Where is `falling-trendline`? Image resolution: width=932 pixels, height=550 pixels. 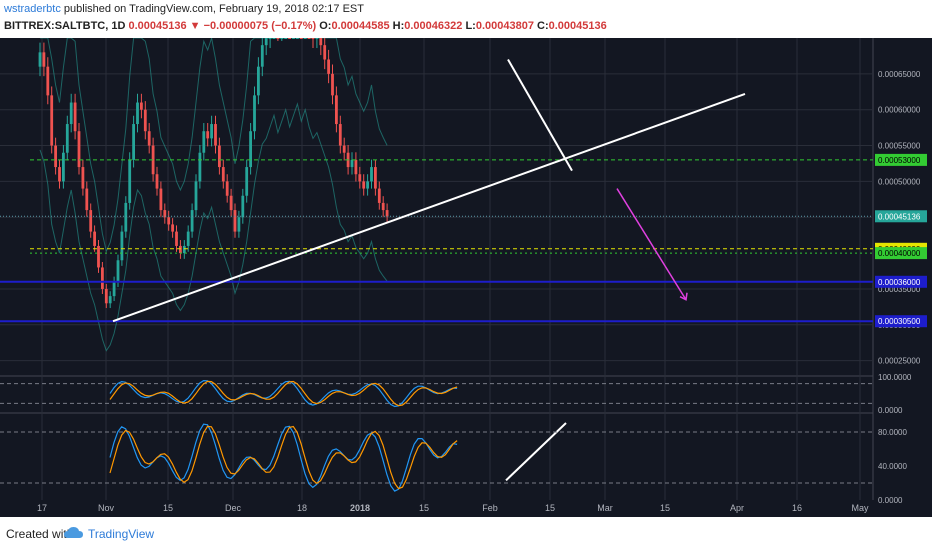
falling-trendline is located at coordinates (540, 115).